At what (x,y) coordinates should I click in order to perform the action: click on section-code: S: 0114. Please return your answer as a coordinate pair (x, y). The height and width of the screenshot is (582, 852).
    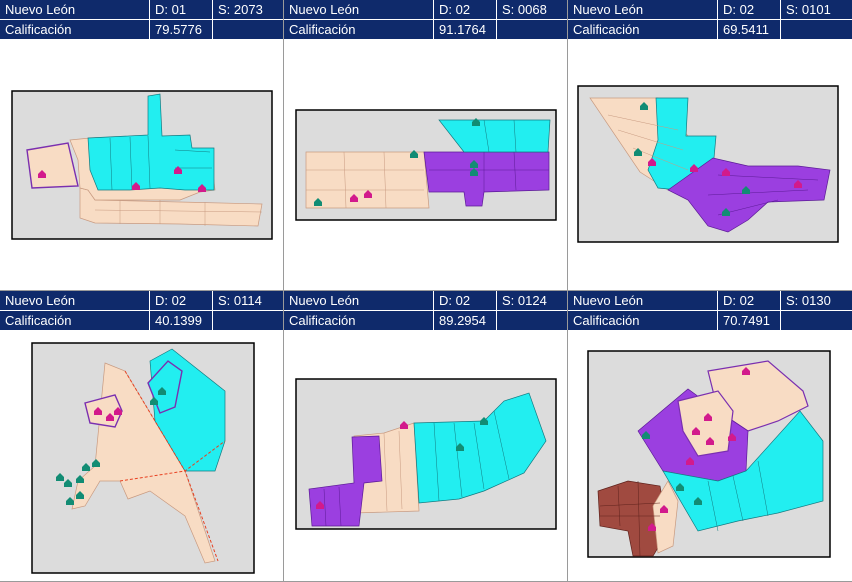
    Looking at the image, I should click on (240, 300).